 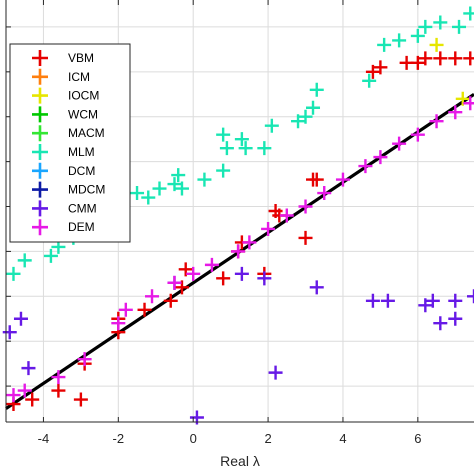 I want to click on legend-label: DEM, so click(x=81, y=227).